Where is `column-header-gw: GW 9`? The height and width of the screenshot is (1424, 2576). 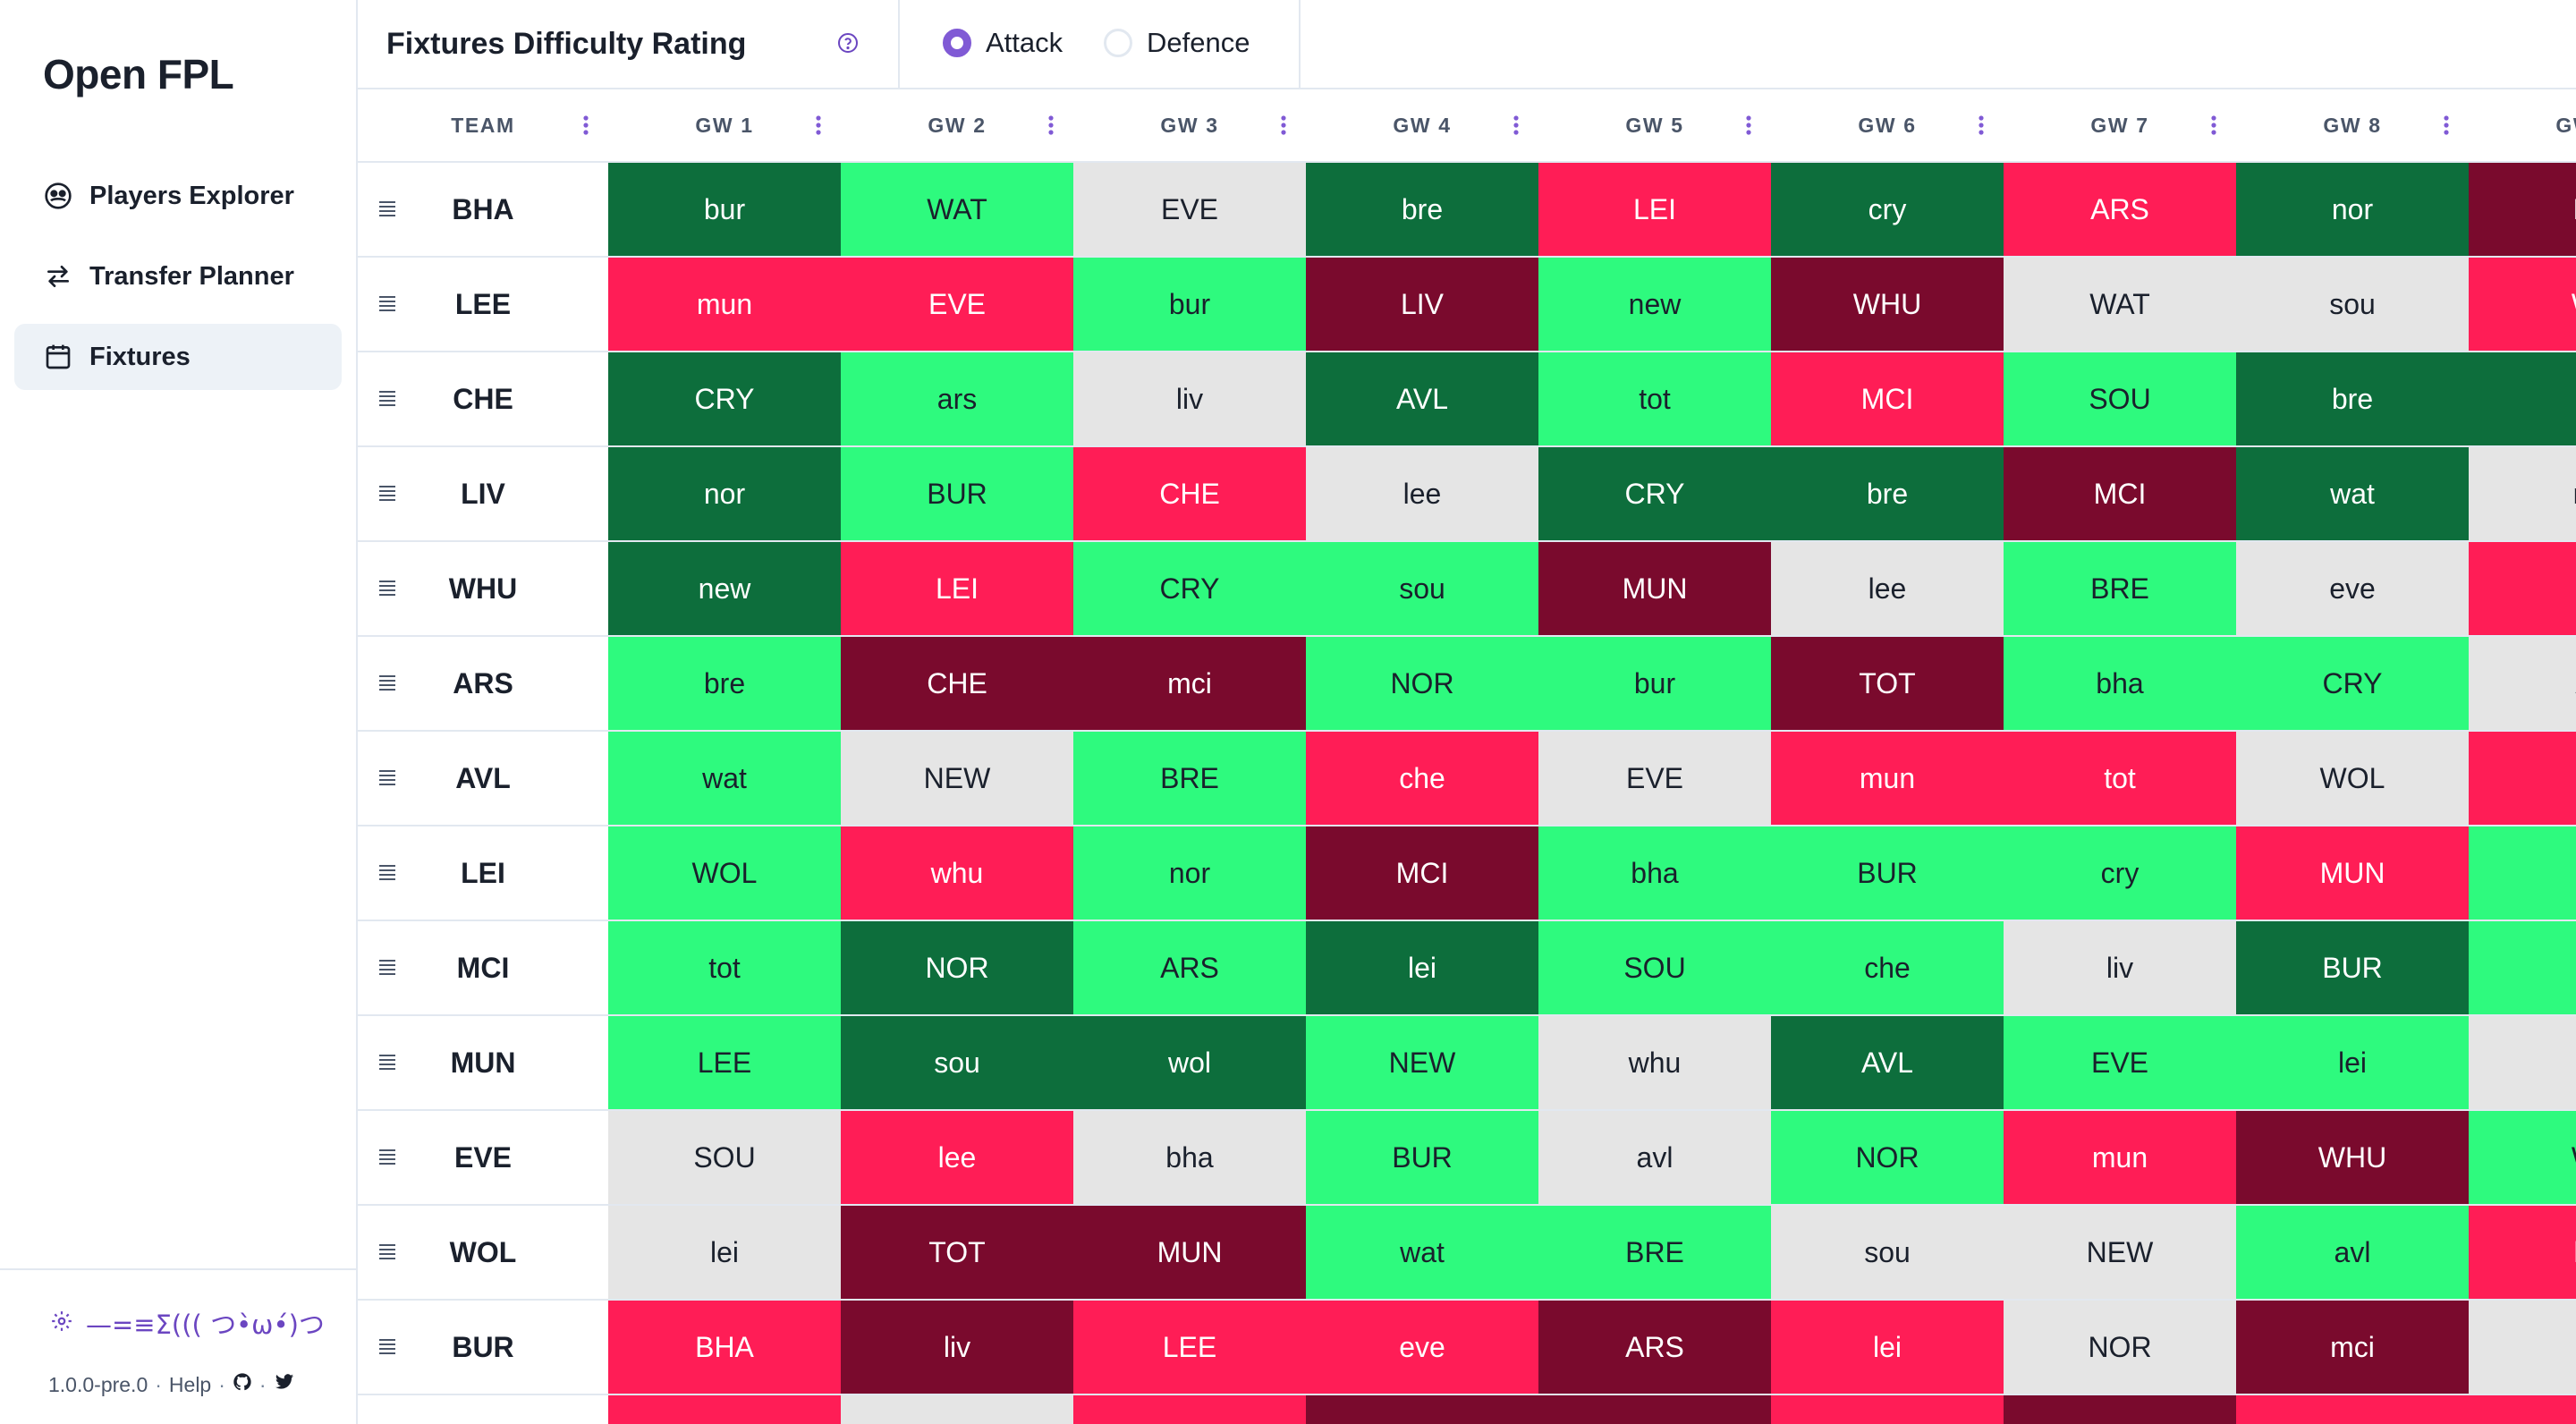
column-header-gw: GW 9 is located at coordinates (2565, 125).